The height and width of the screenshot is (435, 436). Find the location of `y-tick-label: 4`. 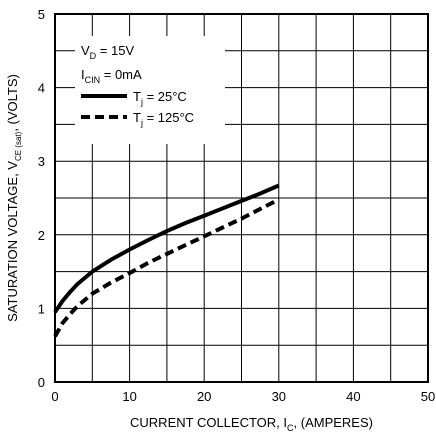

y-tick-label: 4 is located at coordinates (41, 88).